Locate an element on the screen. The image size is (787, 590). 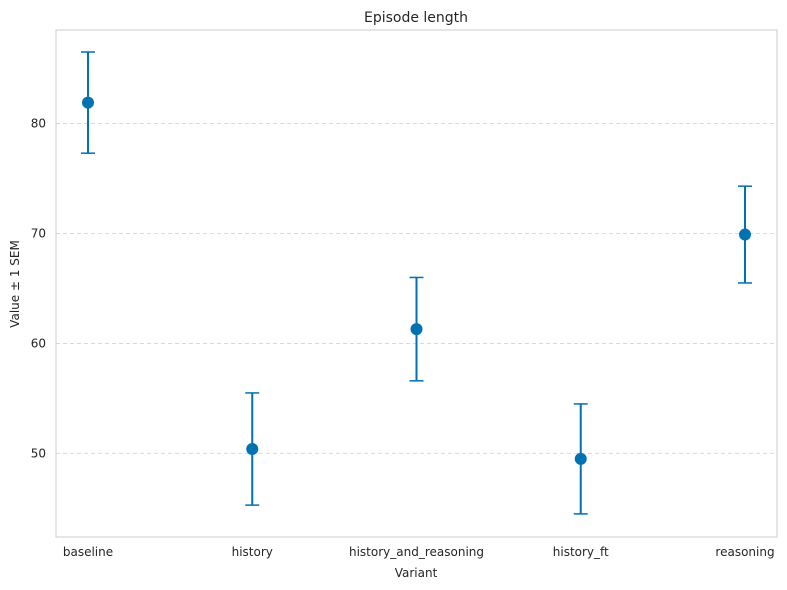
y-tick-label: 70 is located at coordinates (38, 233).